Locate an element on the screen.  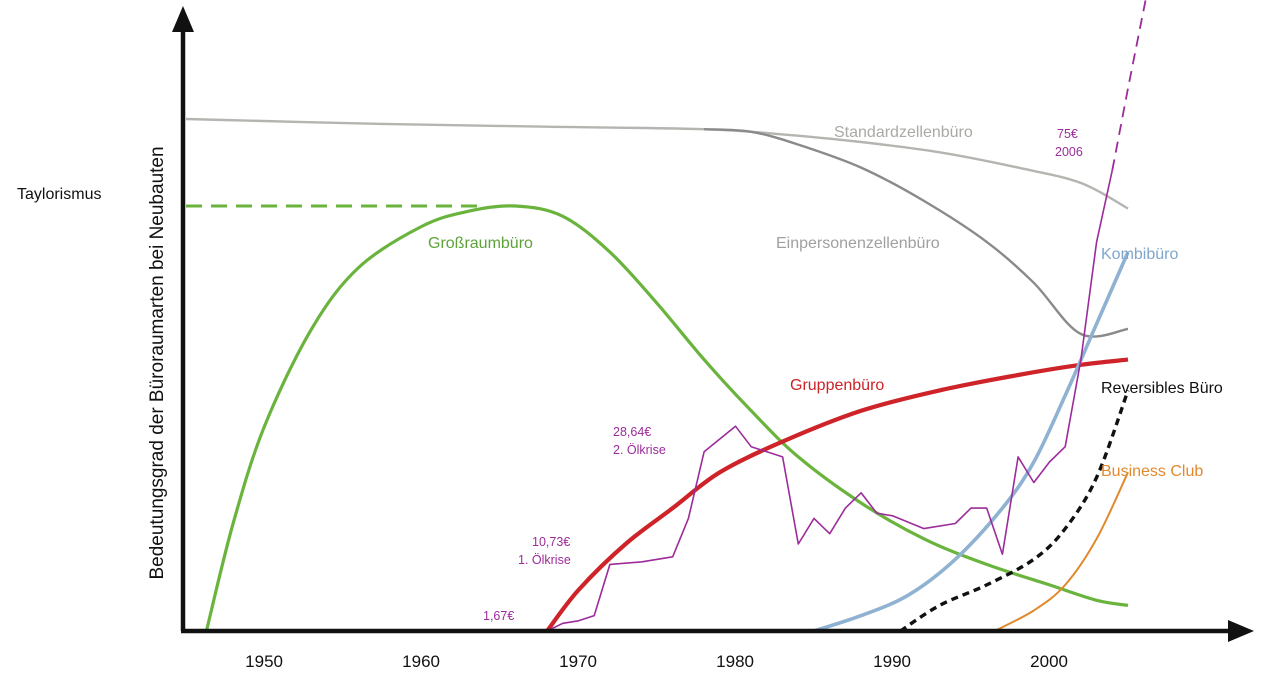
series-line-standardzellenbuero is located at coordinates (657, 163).